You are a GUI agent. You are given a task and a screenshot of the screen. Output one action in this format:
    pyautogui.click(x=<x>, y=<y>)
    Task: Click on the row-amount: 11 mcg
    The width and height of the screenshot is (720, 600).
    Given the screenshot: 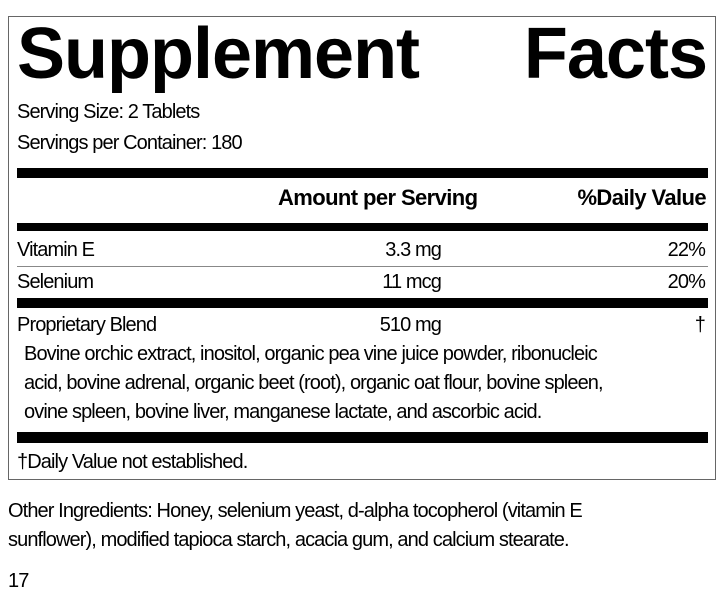 What is the action you would take?
    pyautogui.click(x=412, y=282)
    